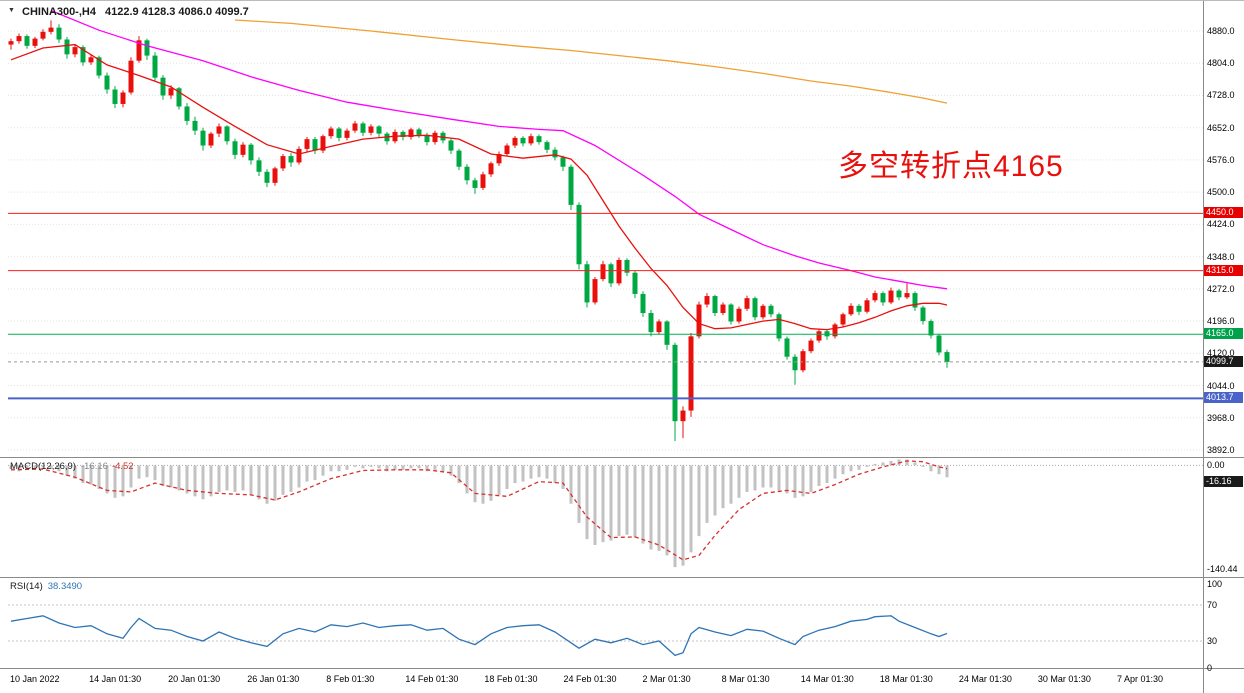  What do you see at coordinates (11, 10) in the screenshot?
I see `chart-dropdown-icon: ▼` at bounding box center [11, 10].